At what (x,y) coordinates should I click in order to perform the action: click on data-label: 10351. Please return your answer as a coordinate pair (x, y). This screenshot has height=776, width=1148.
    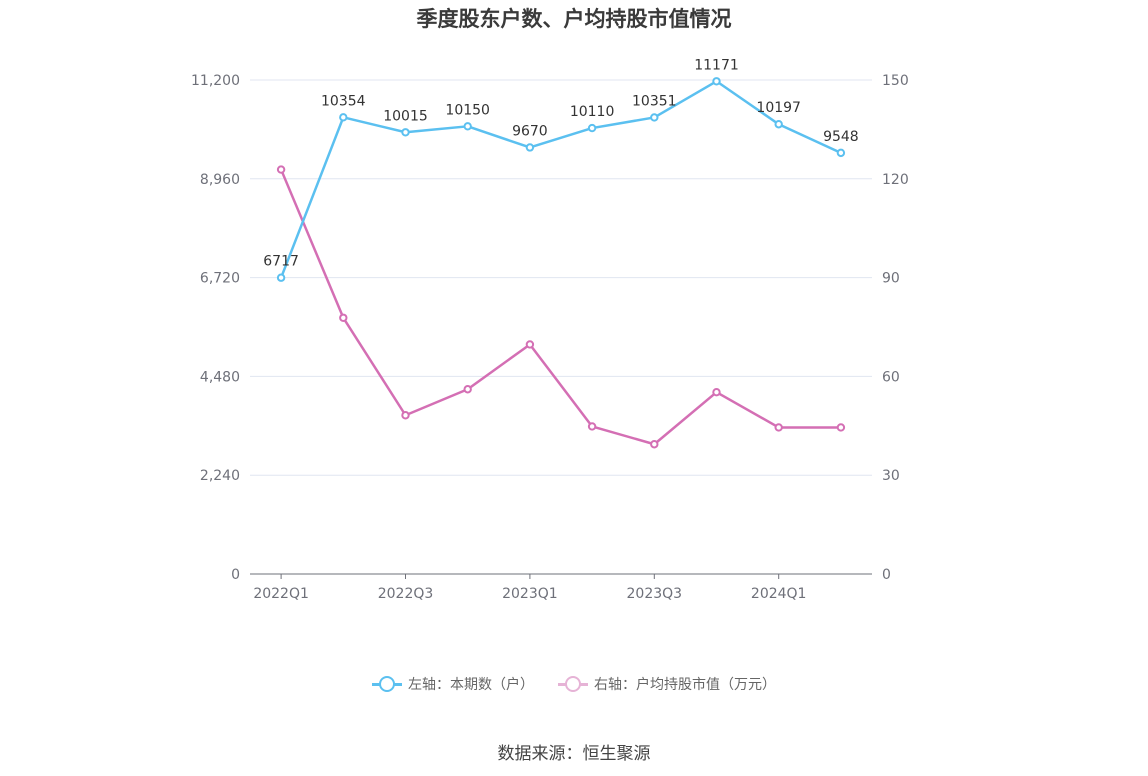
    Looking at the image, I should click on (654, 101).